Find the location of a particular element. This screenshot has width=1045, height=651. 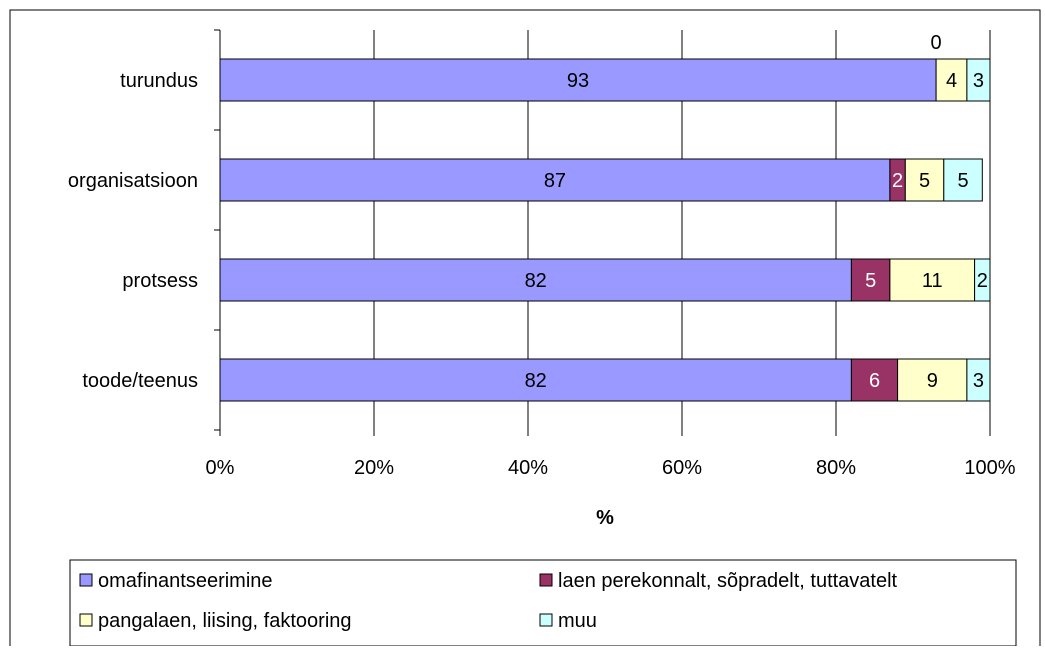

data-label: 93 is located at coordinates (578, 81).